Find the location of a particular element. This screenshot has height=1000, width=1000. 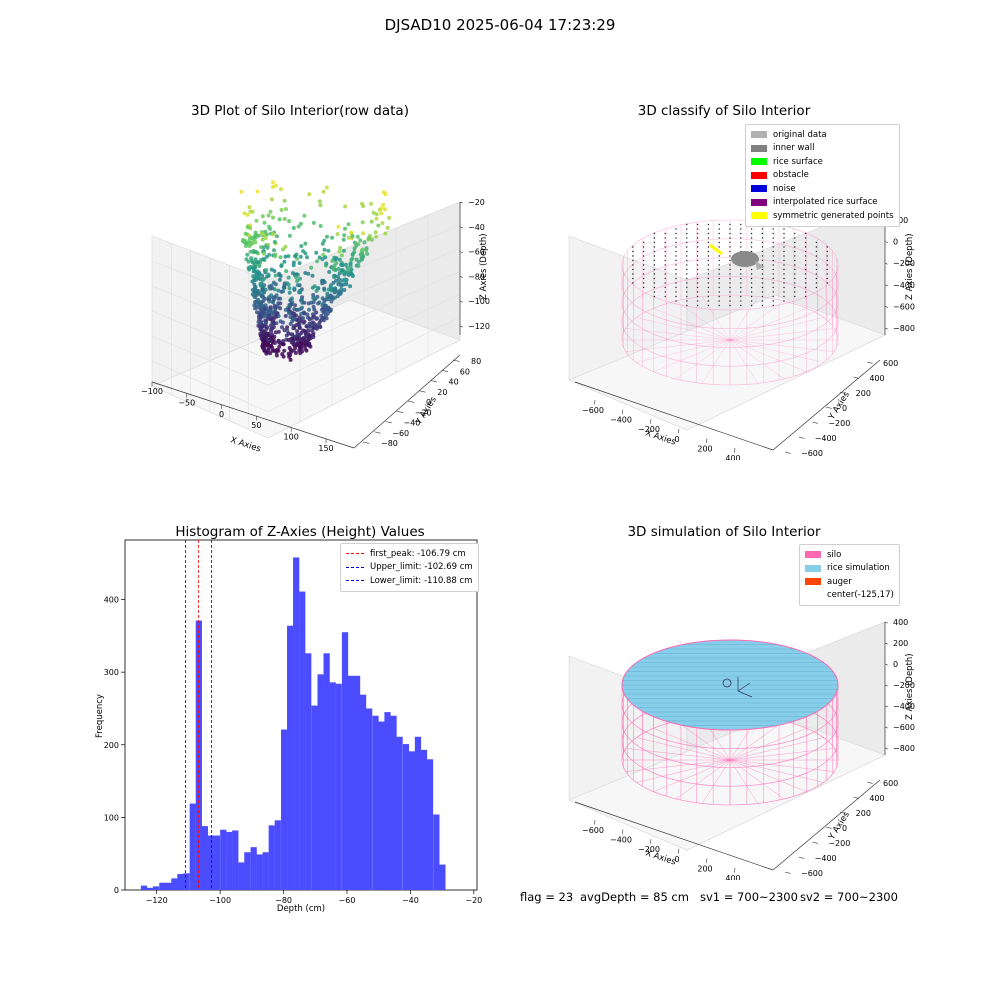

panel4-x-tick-label: −400 is located at coordinates (621, 840).